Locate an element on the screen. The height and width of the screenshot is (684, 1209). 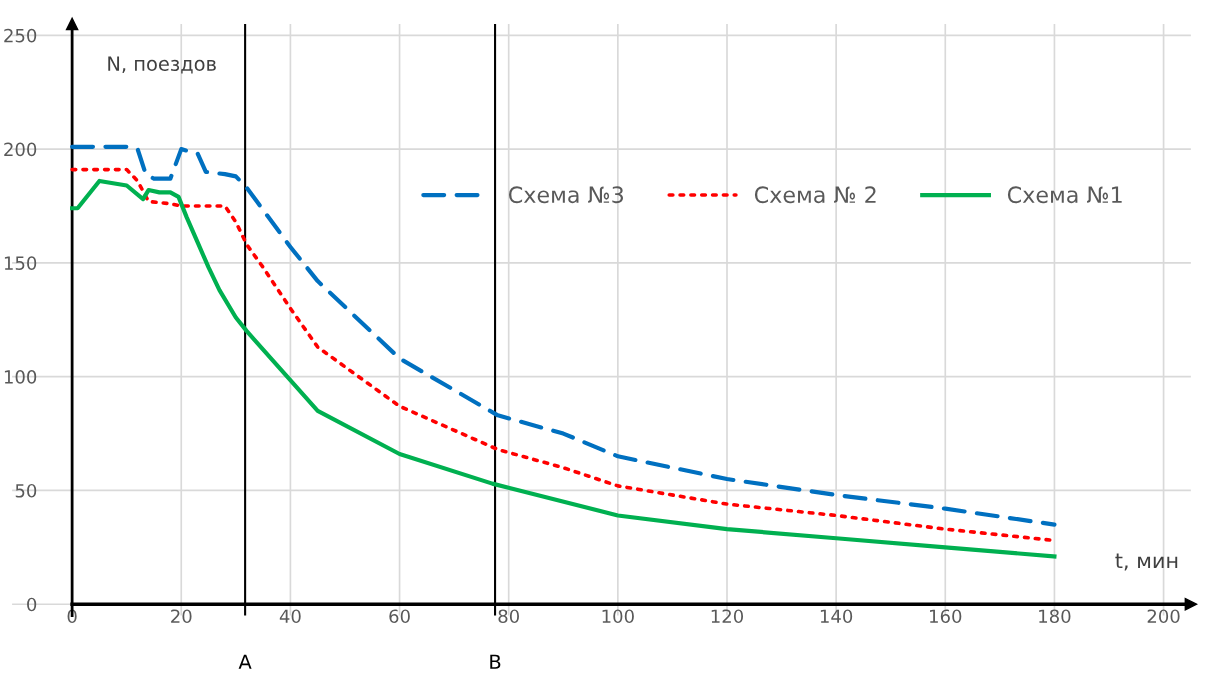
legend-label: Схема №3 is located at coordinates (566, 195).